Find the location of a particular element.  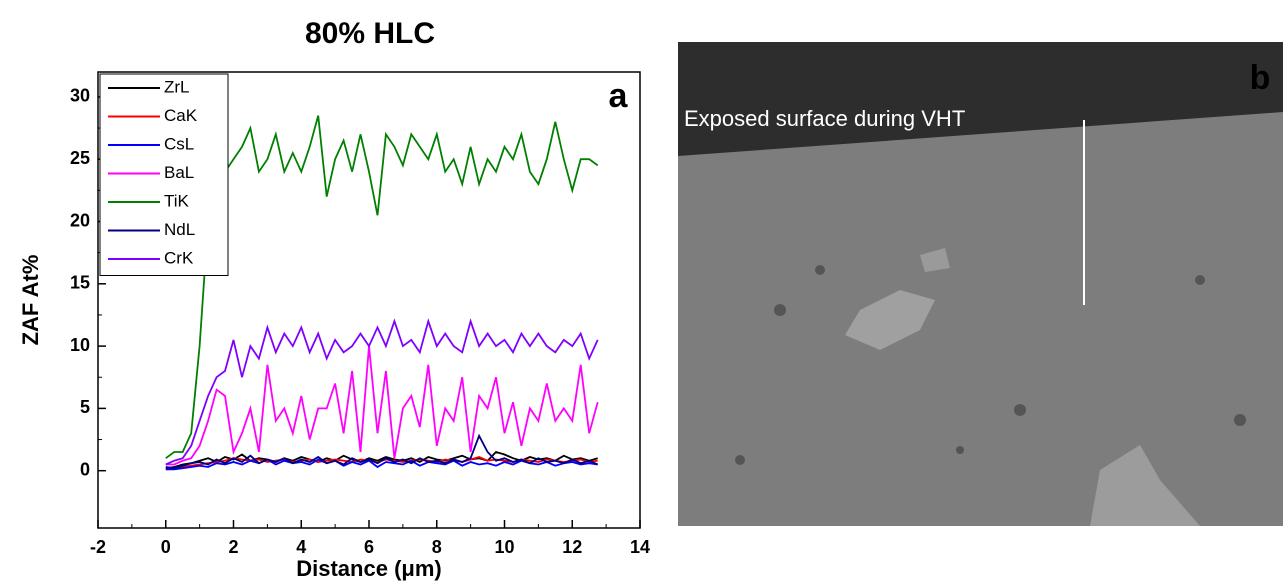

y-tick-label: 15 is located at coordinates (80, 283).